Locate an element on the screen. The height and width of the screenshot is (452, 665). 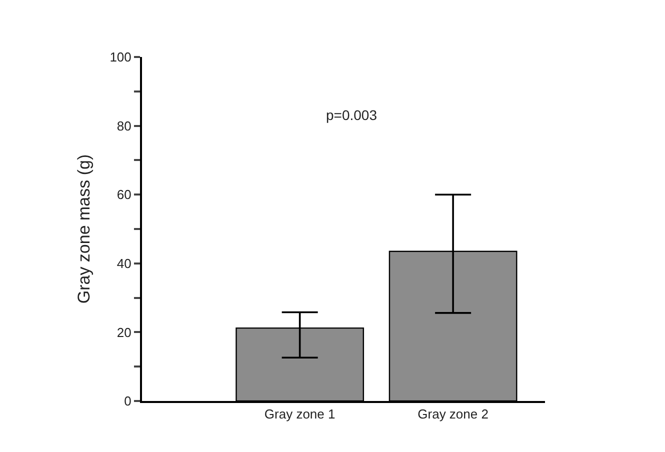
y-tick-label: 80 is located at coordinates (124, 126).